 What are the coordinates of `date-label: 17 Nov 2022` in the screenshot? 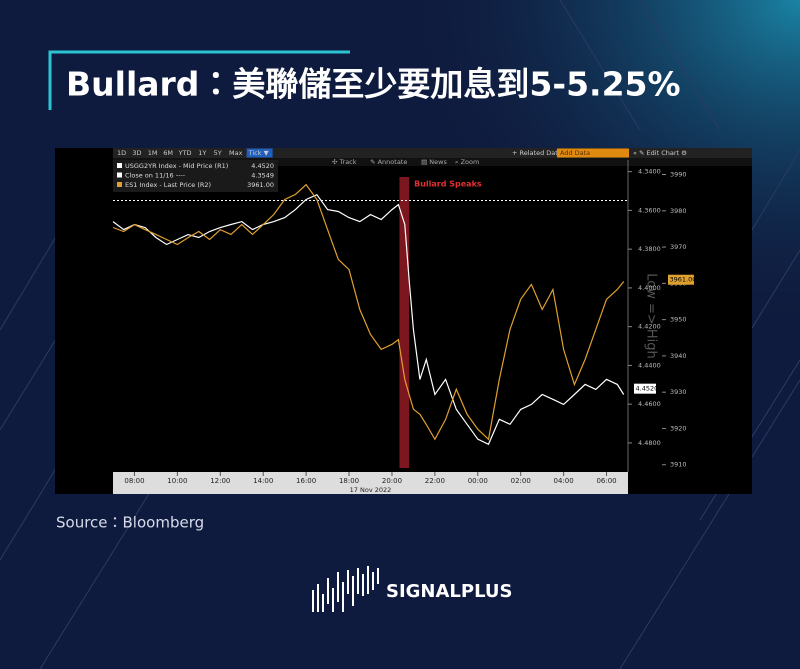 It's located at (371, 490).